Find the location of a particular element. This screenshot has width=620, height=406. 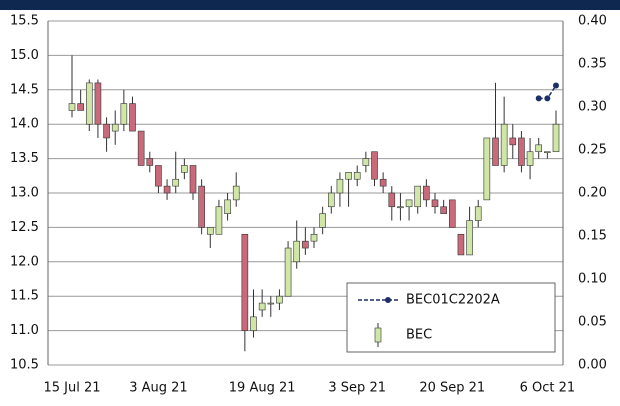

legend-label: BEC01C2202A is located at coordinates (453, 300).